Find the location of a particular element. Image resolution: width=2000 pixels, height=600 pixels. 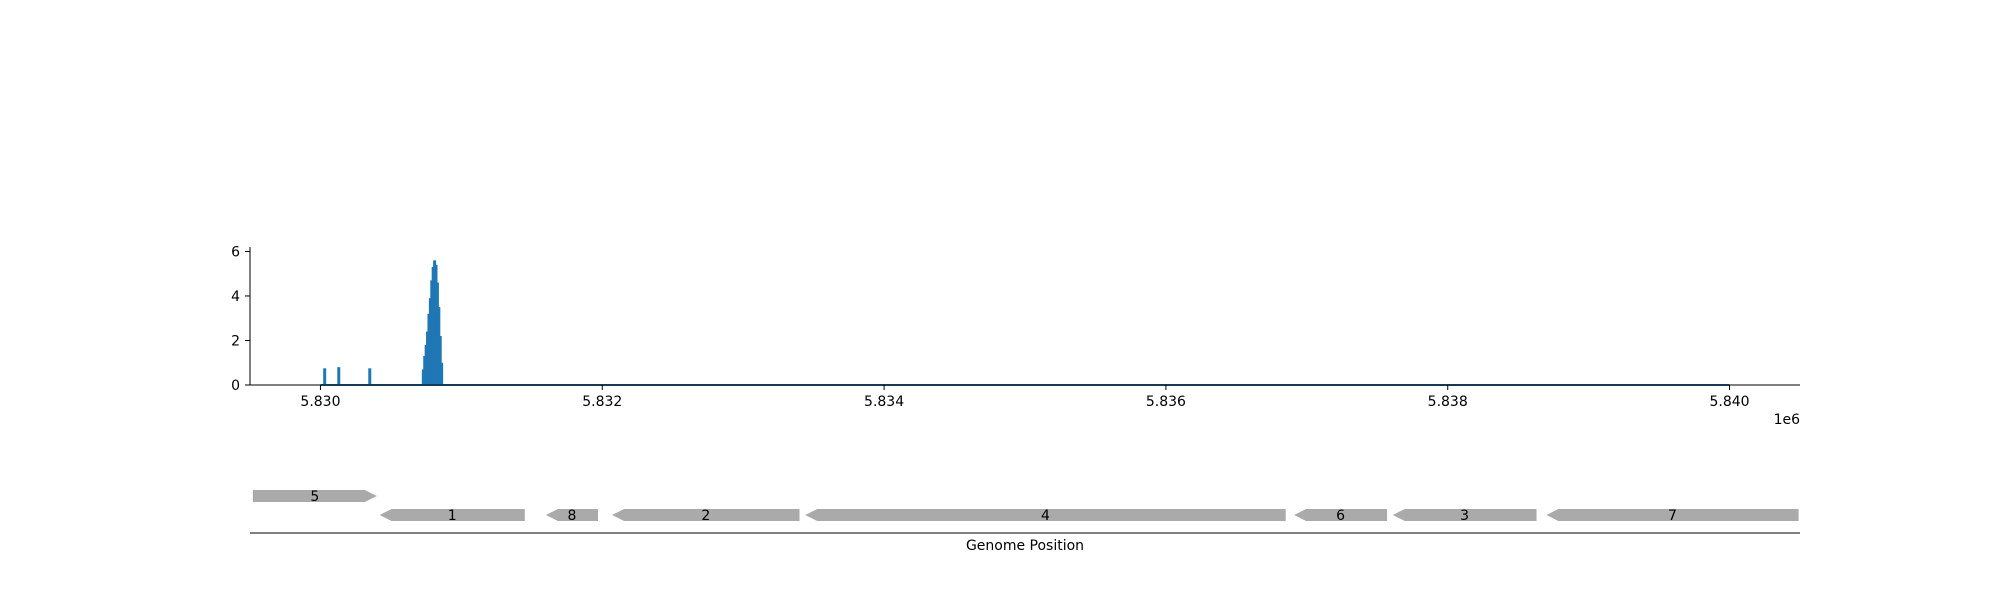

x-tick-label: 5.838 is located at coordinates (1448, 402).